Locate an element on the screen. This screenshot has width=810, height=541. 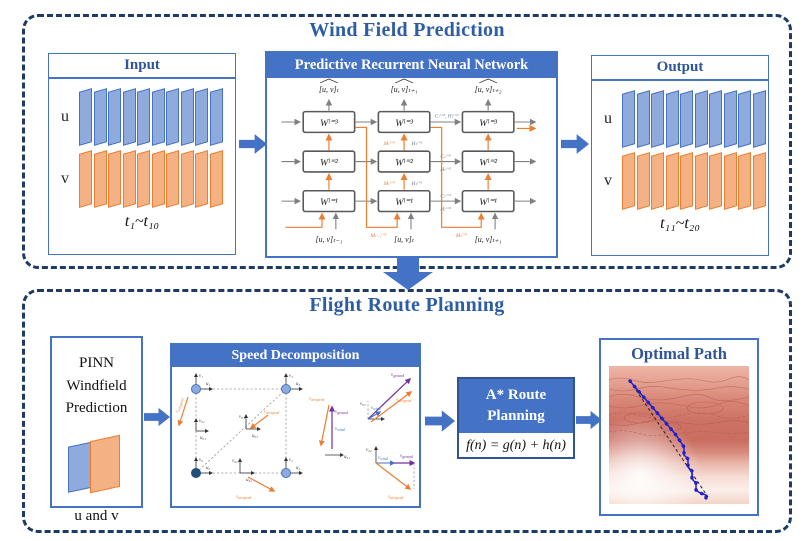
rnn-horizontal-flow is located at coordinates (409, 161).